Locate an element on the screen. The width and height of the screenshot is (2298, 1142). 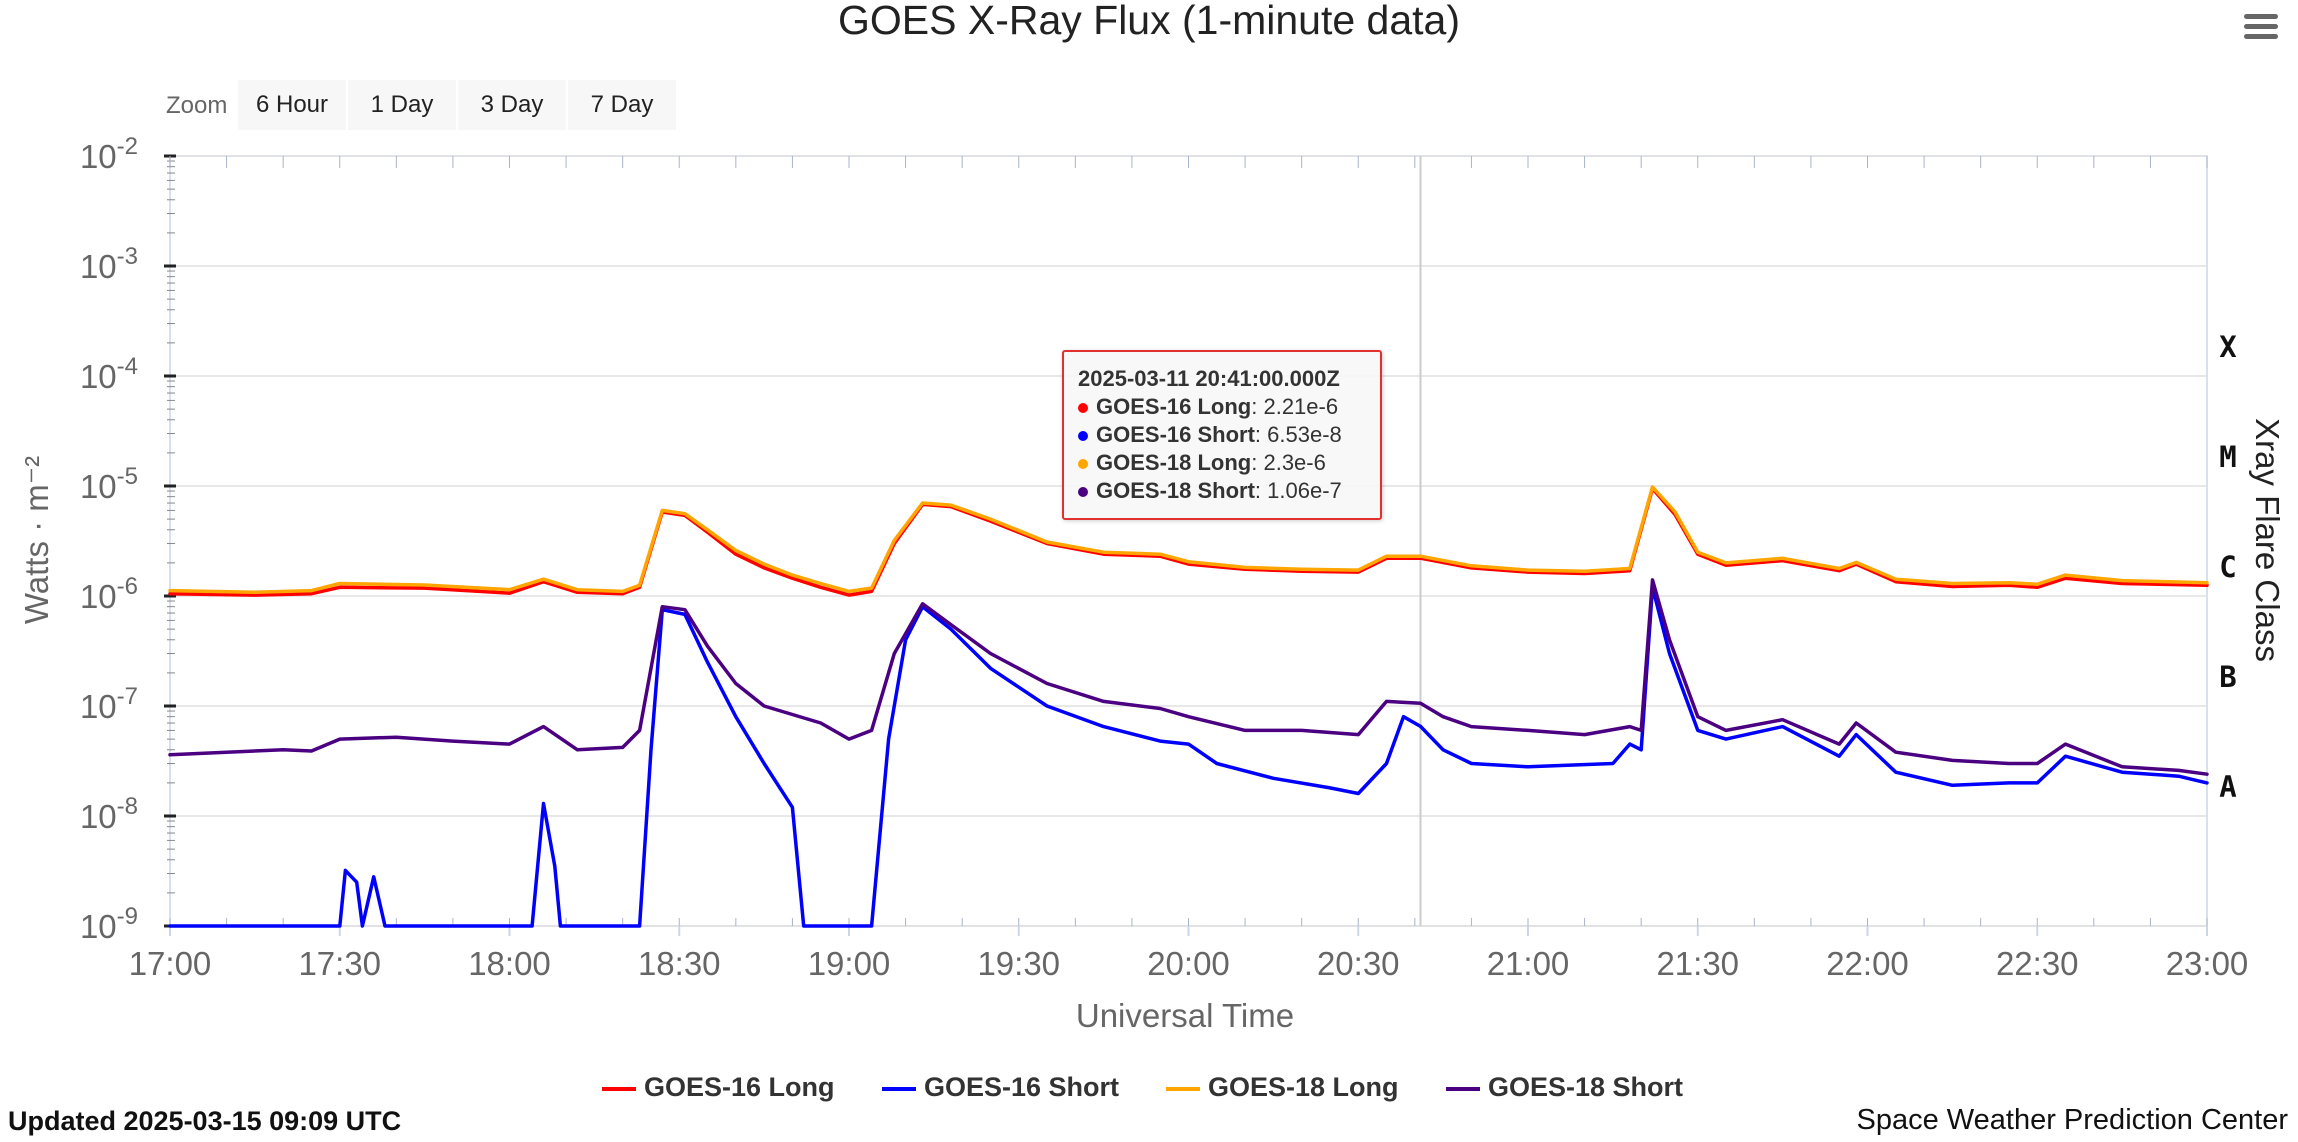
tooltip-series-value: : 2.3e-6 is located at coordinates (1288, 462).